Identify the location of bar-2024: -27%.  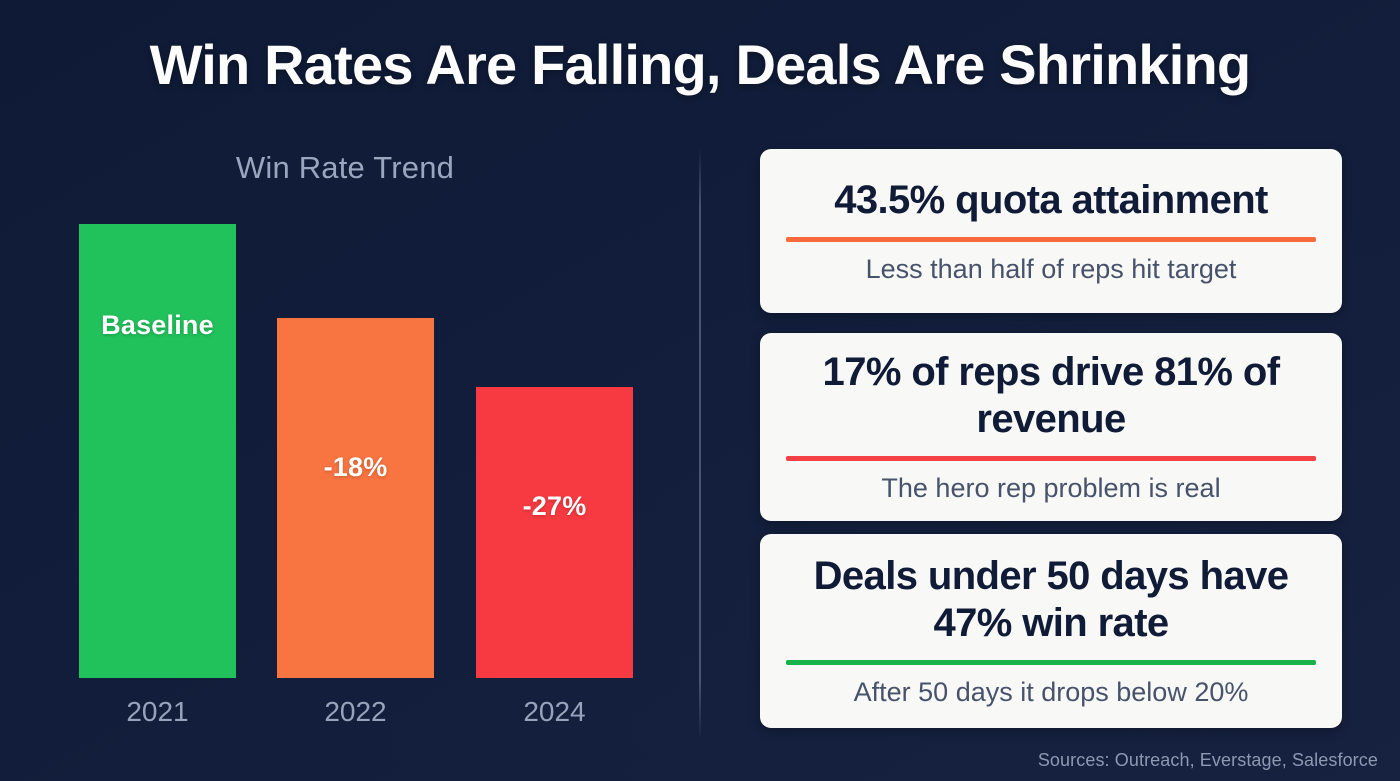
(554, 532).